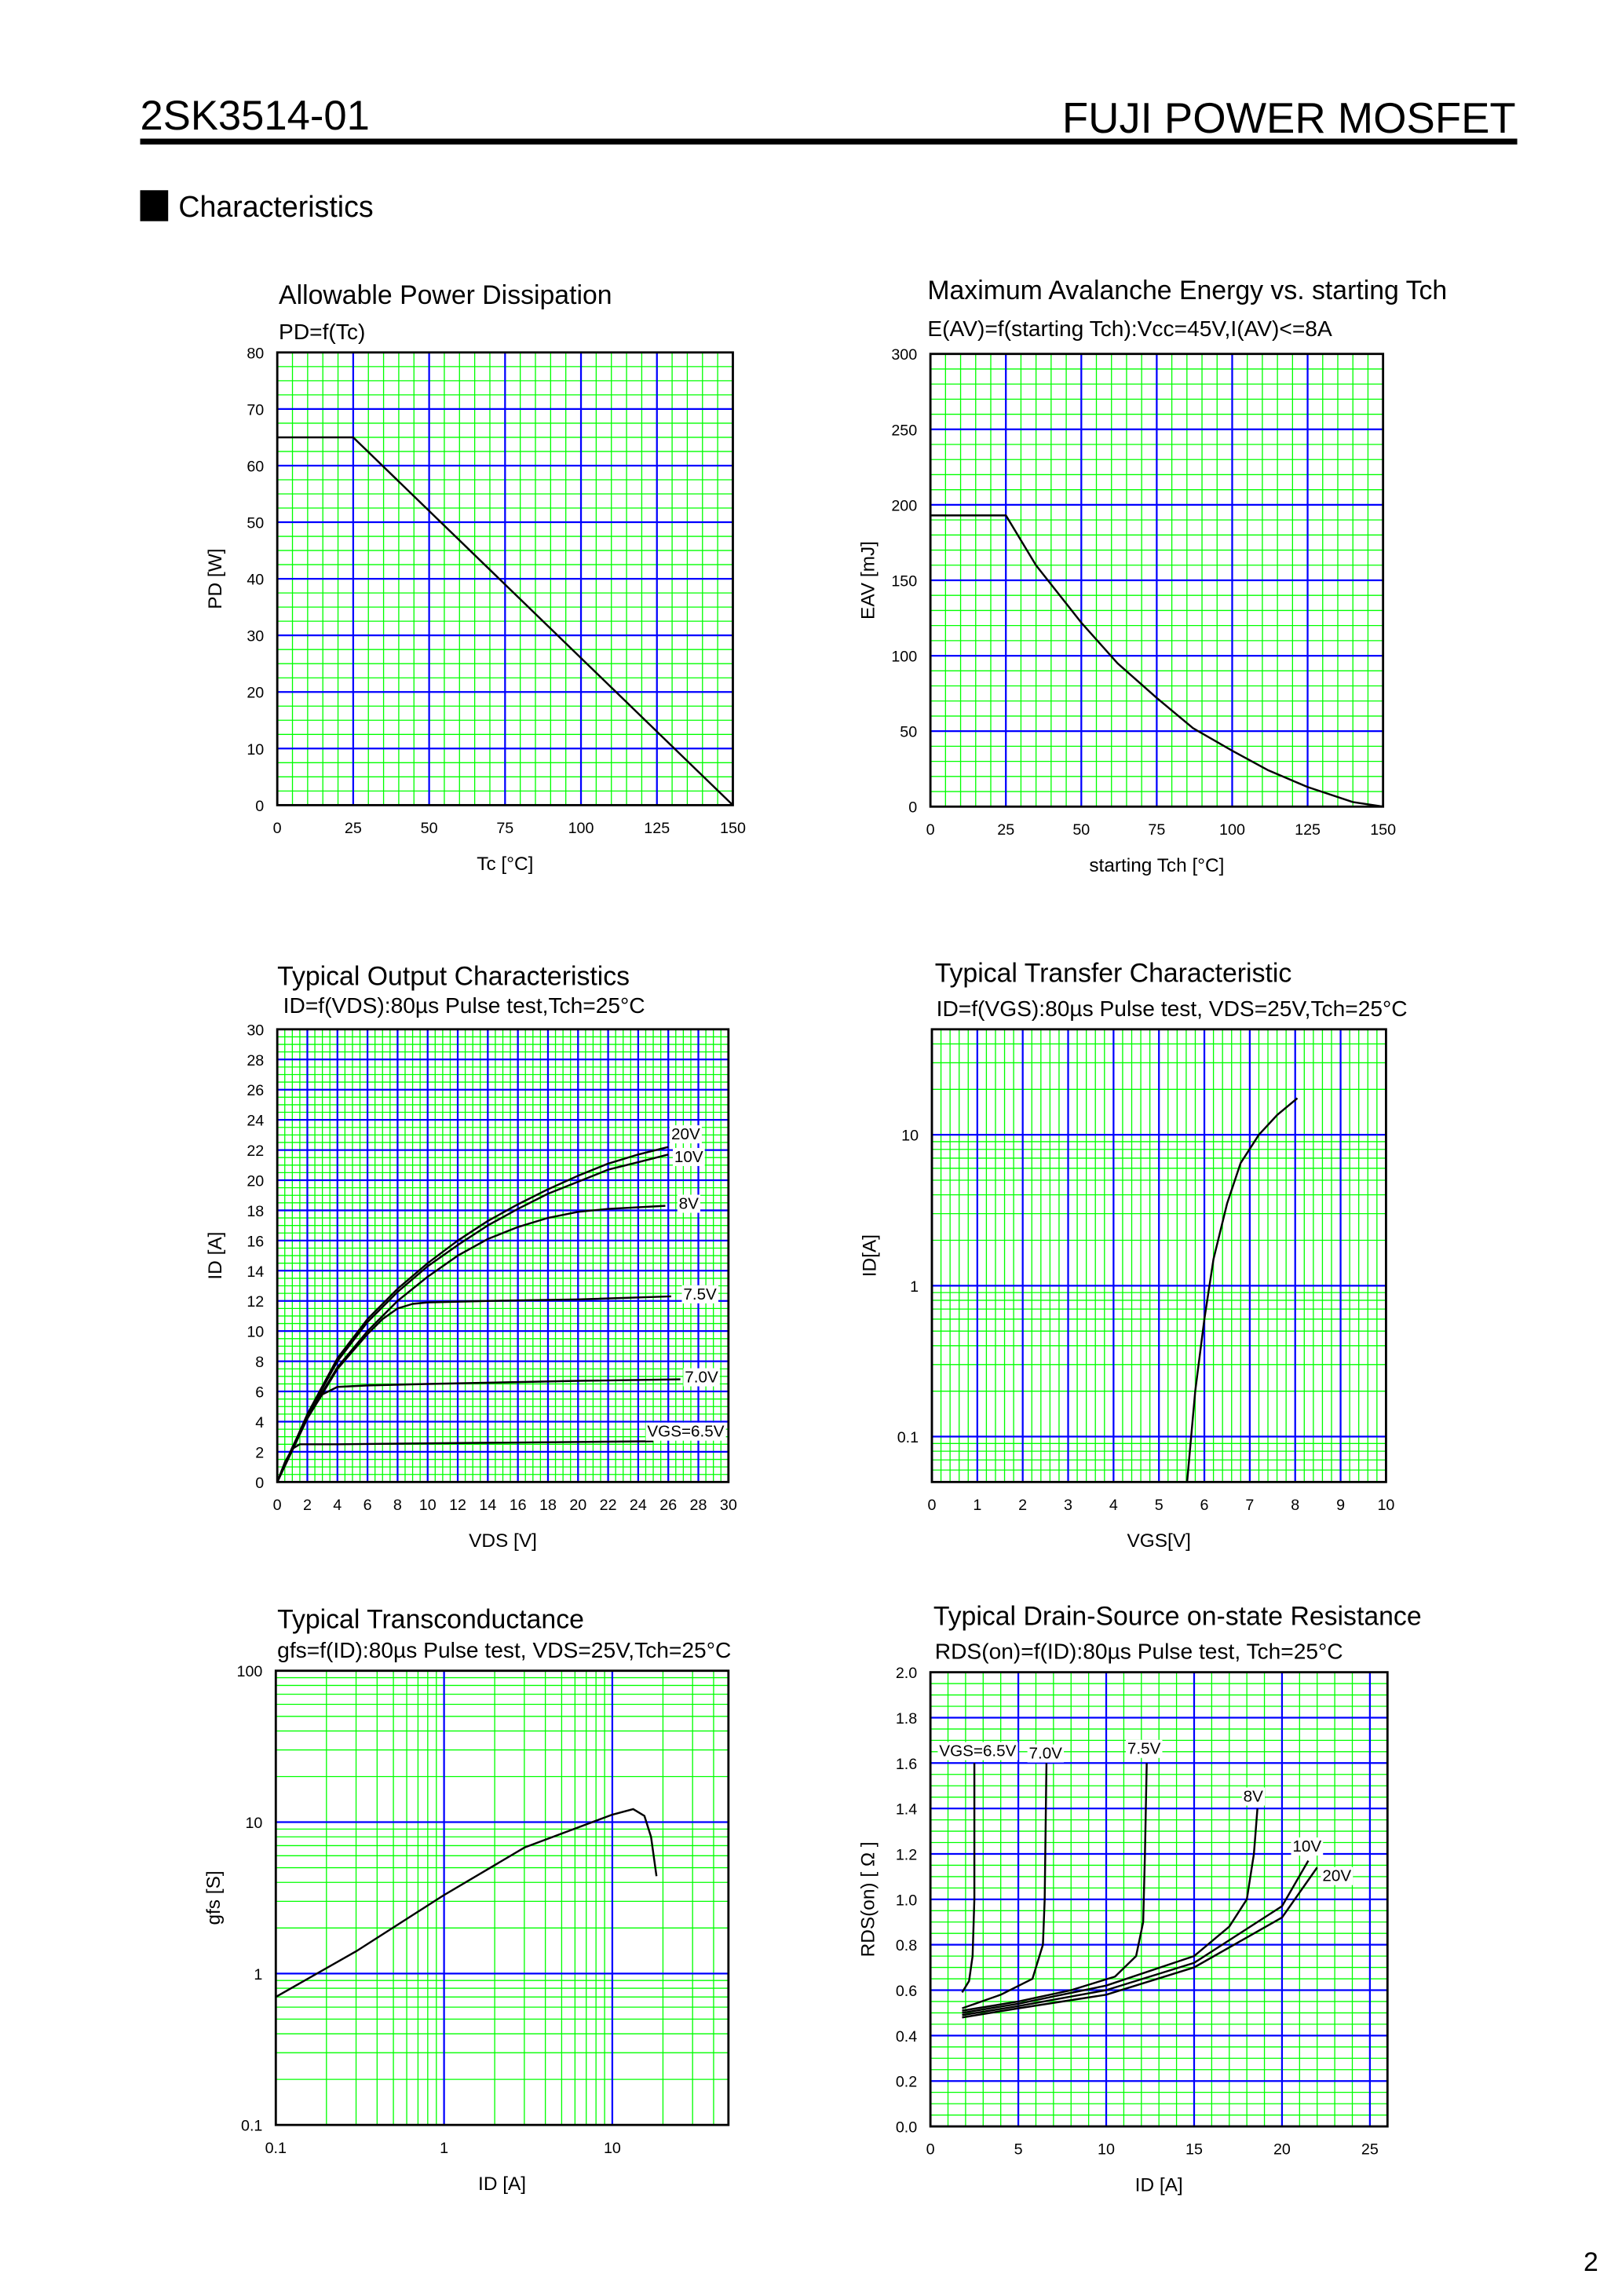  I want to click on x-tick-label: 150, so click(733, 829).